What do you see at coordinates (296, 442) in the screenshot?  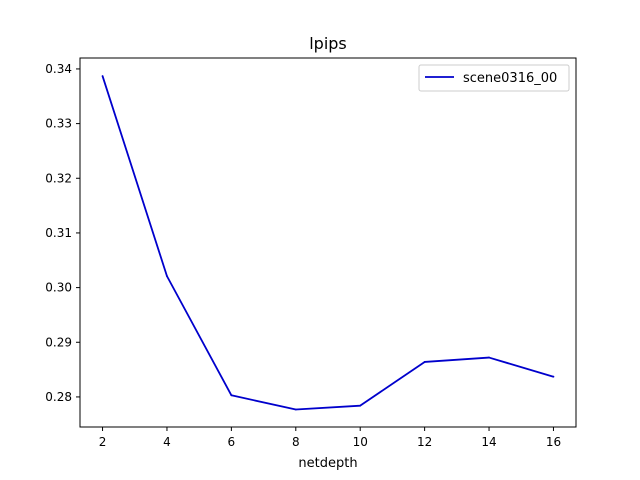 I see `x-tick-label: 8` at bounding box center [296, 442].